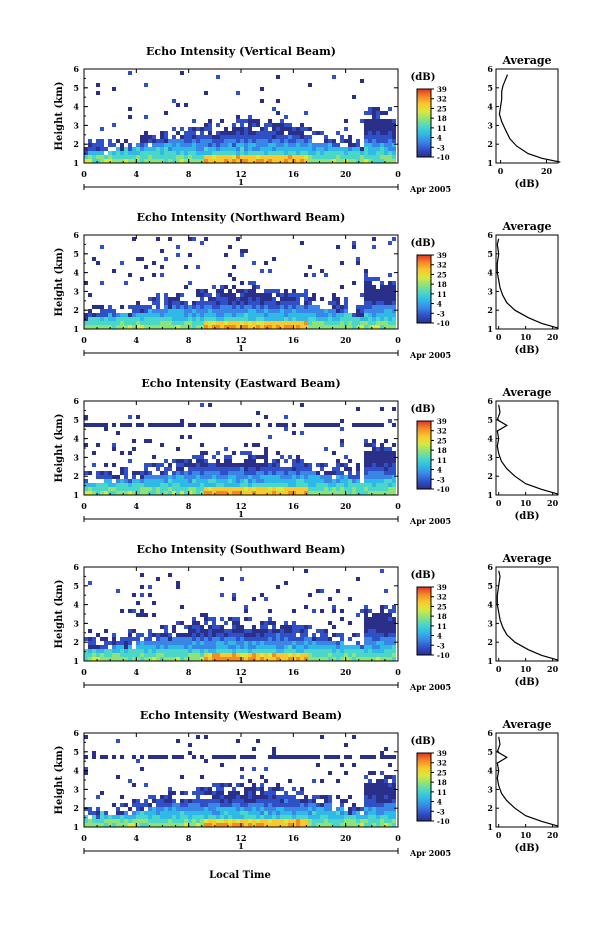  Describe the element at coordinates (526, 60) in the screenshot. I see `profile-title: Average` at that location.